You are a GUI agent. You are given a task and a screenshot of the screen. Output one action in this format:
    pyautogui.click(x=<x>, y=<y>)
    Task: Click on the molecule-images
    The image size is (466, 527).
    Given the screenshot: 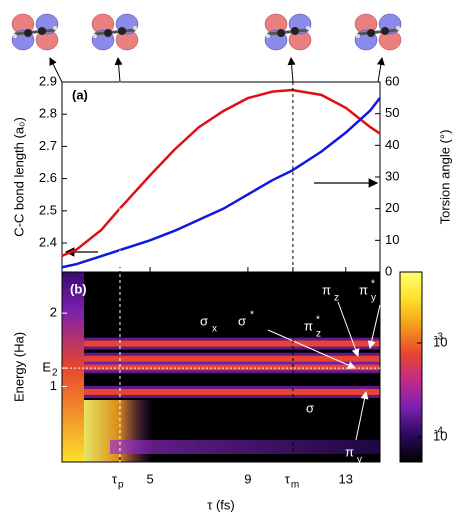 What is the action you would take?
    pyautogui.click(x=206, y=32)
    